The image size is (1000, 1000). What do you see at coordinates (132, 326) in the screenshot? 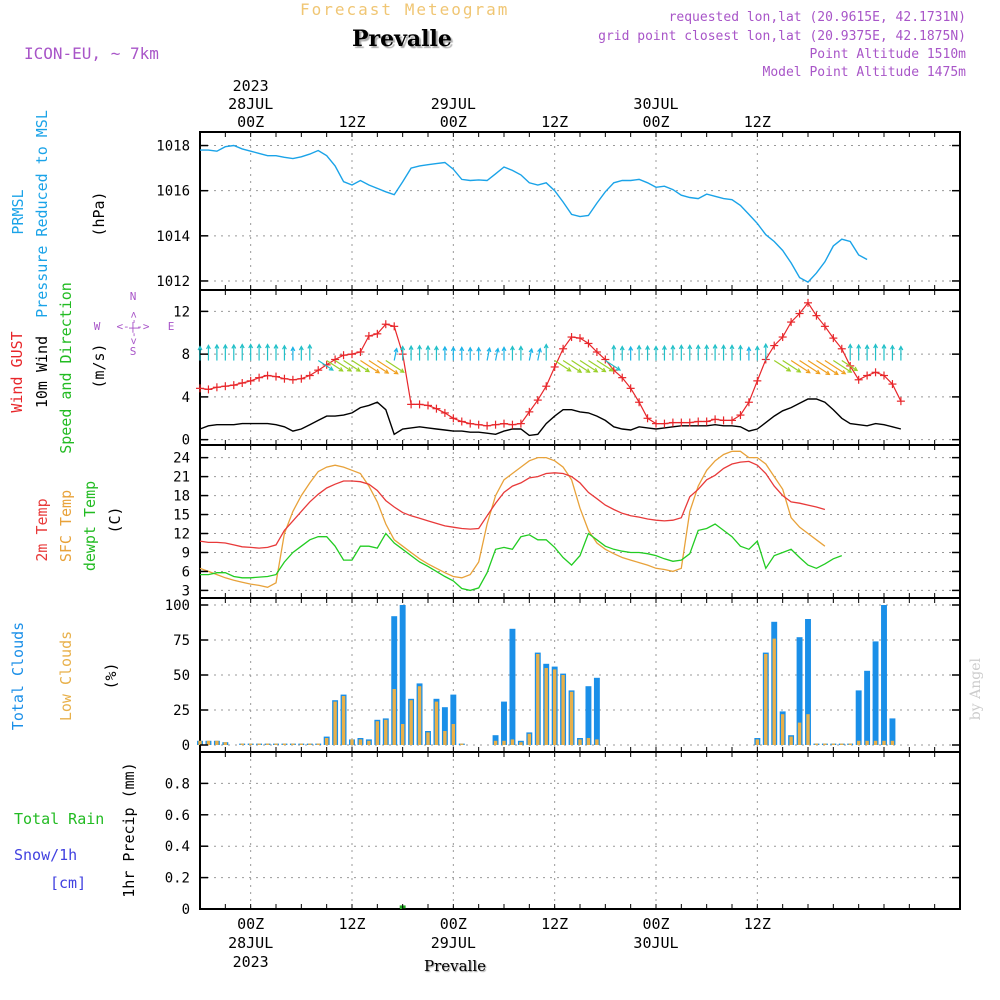
I see `compass-h: <-|->` at bounding box center [132, 326].